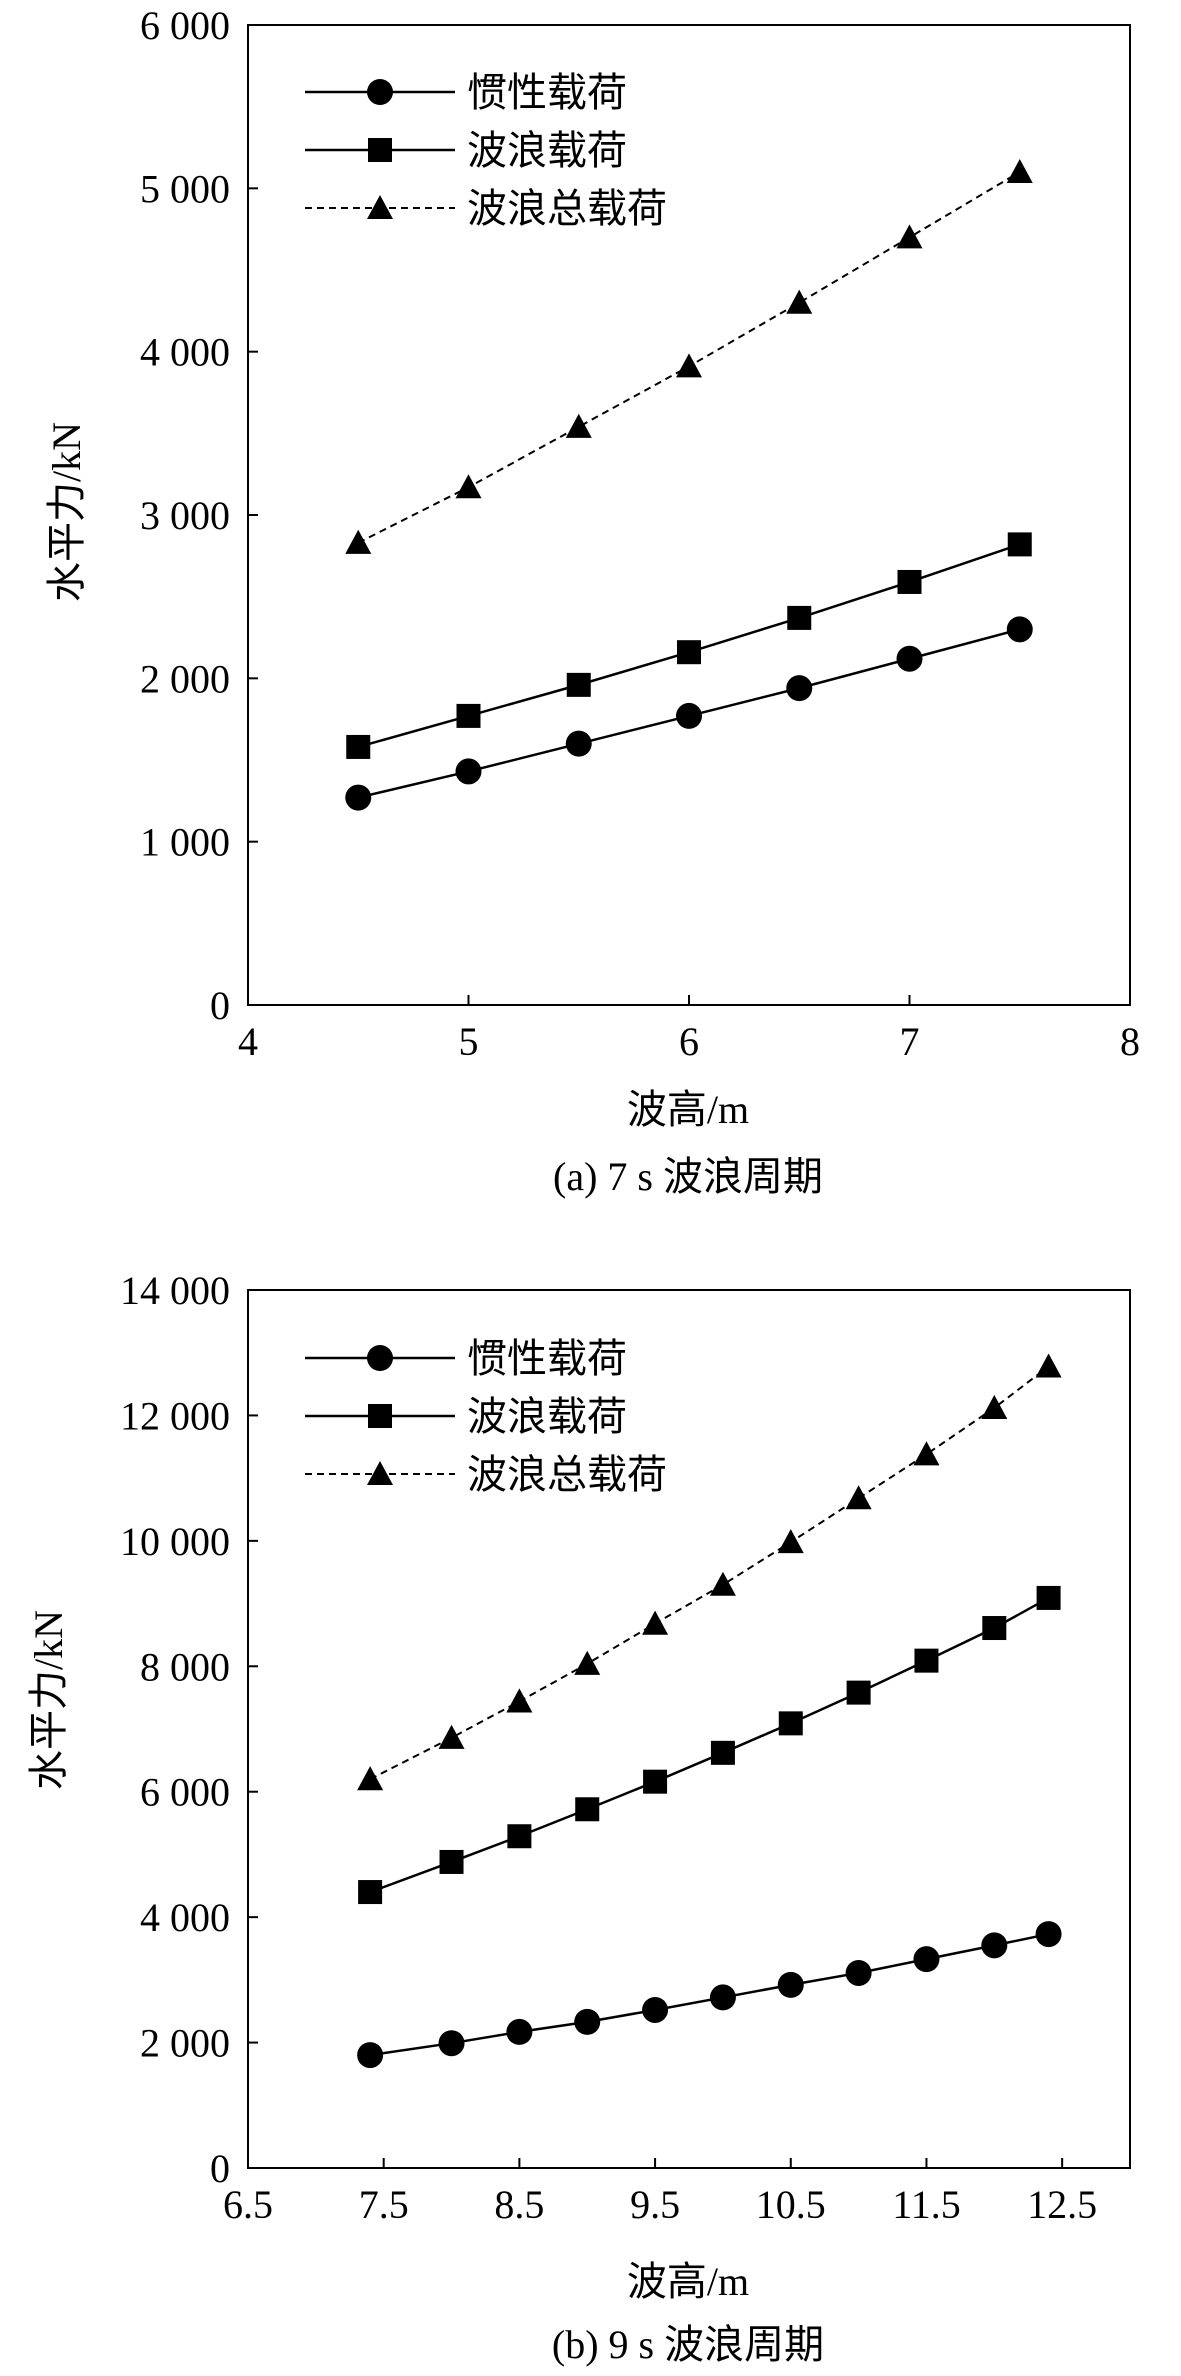 This screenshot has width=1181, height=2376. Describe the element at coordinates (926, 2204) in the screenshot. I see `x-tick-label: 11.5` at that location.